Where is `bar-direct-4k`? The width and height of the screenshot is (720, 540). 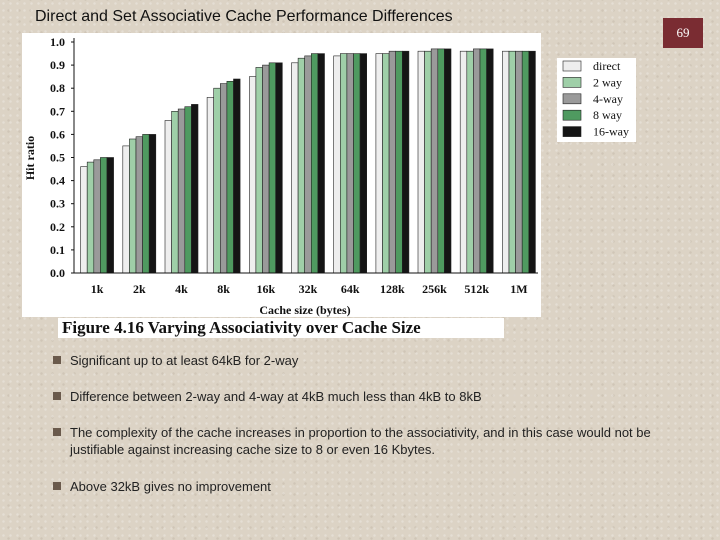 bar-direct-4k is located at coordinates (168, 197).